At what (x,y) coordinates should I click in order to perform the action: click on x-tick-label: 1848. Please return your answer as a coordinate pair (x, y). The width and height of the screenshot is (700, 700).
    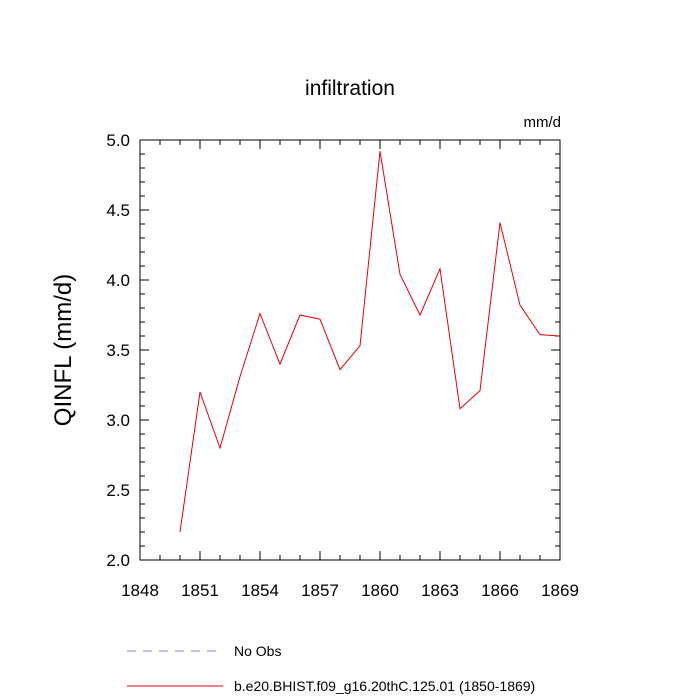
    Looking at the image, I should click on (140, 590).